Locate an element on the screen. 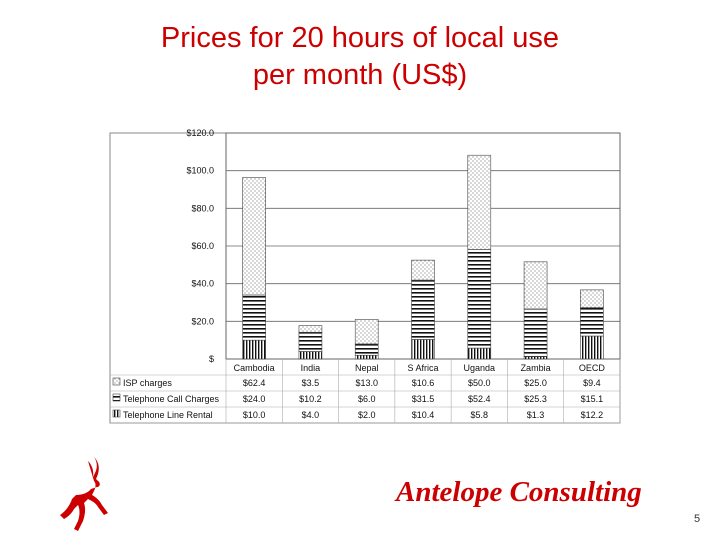 The width and height of the screenshot is (720, 540). data-table-value: $10.0 is located at coordinates (254, 415).